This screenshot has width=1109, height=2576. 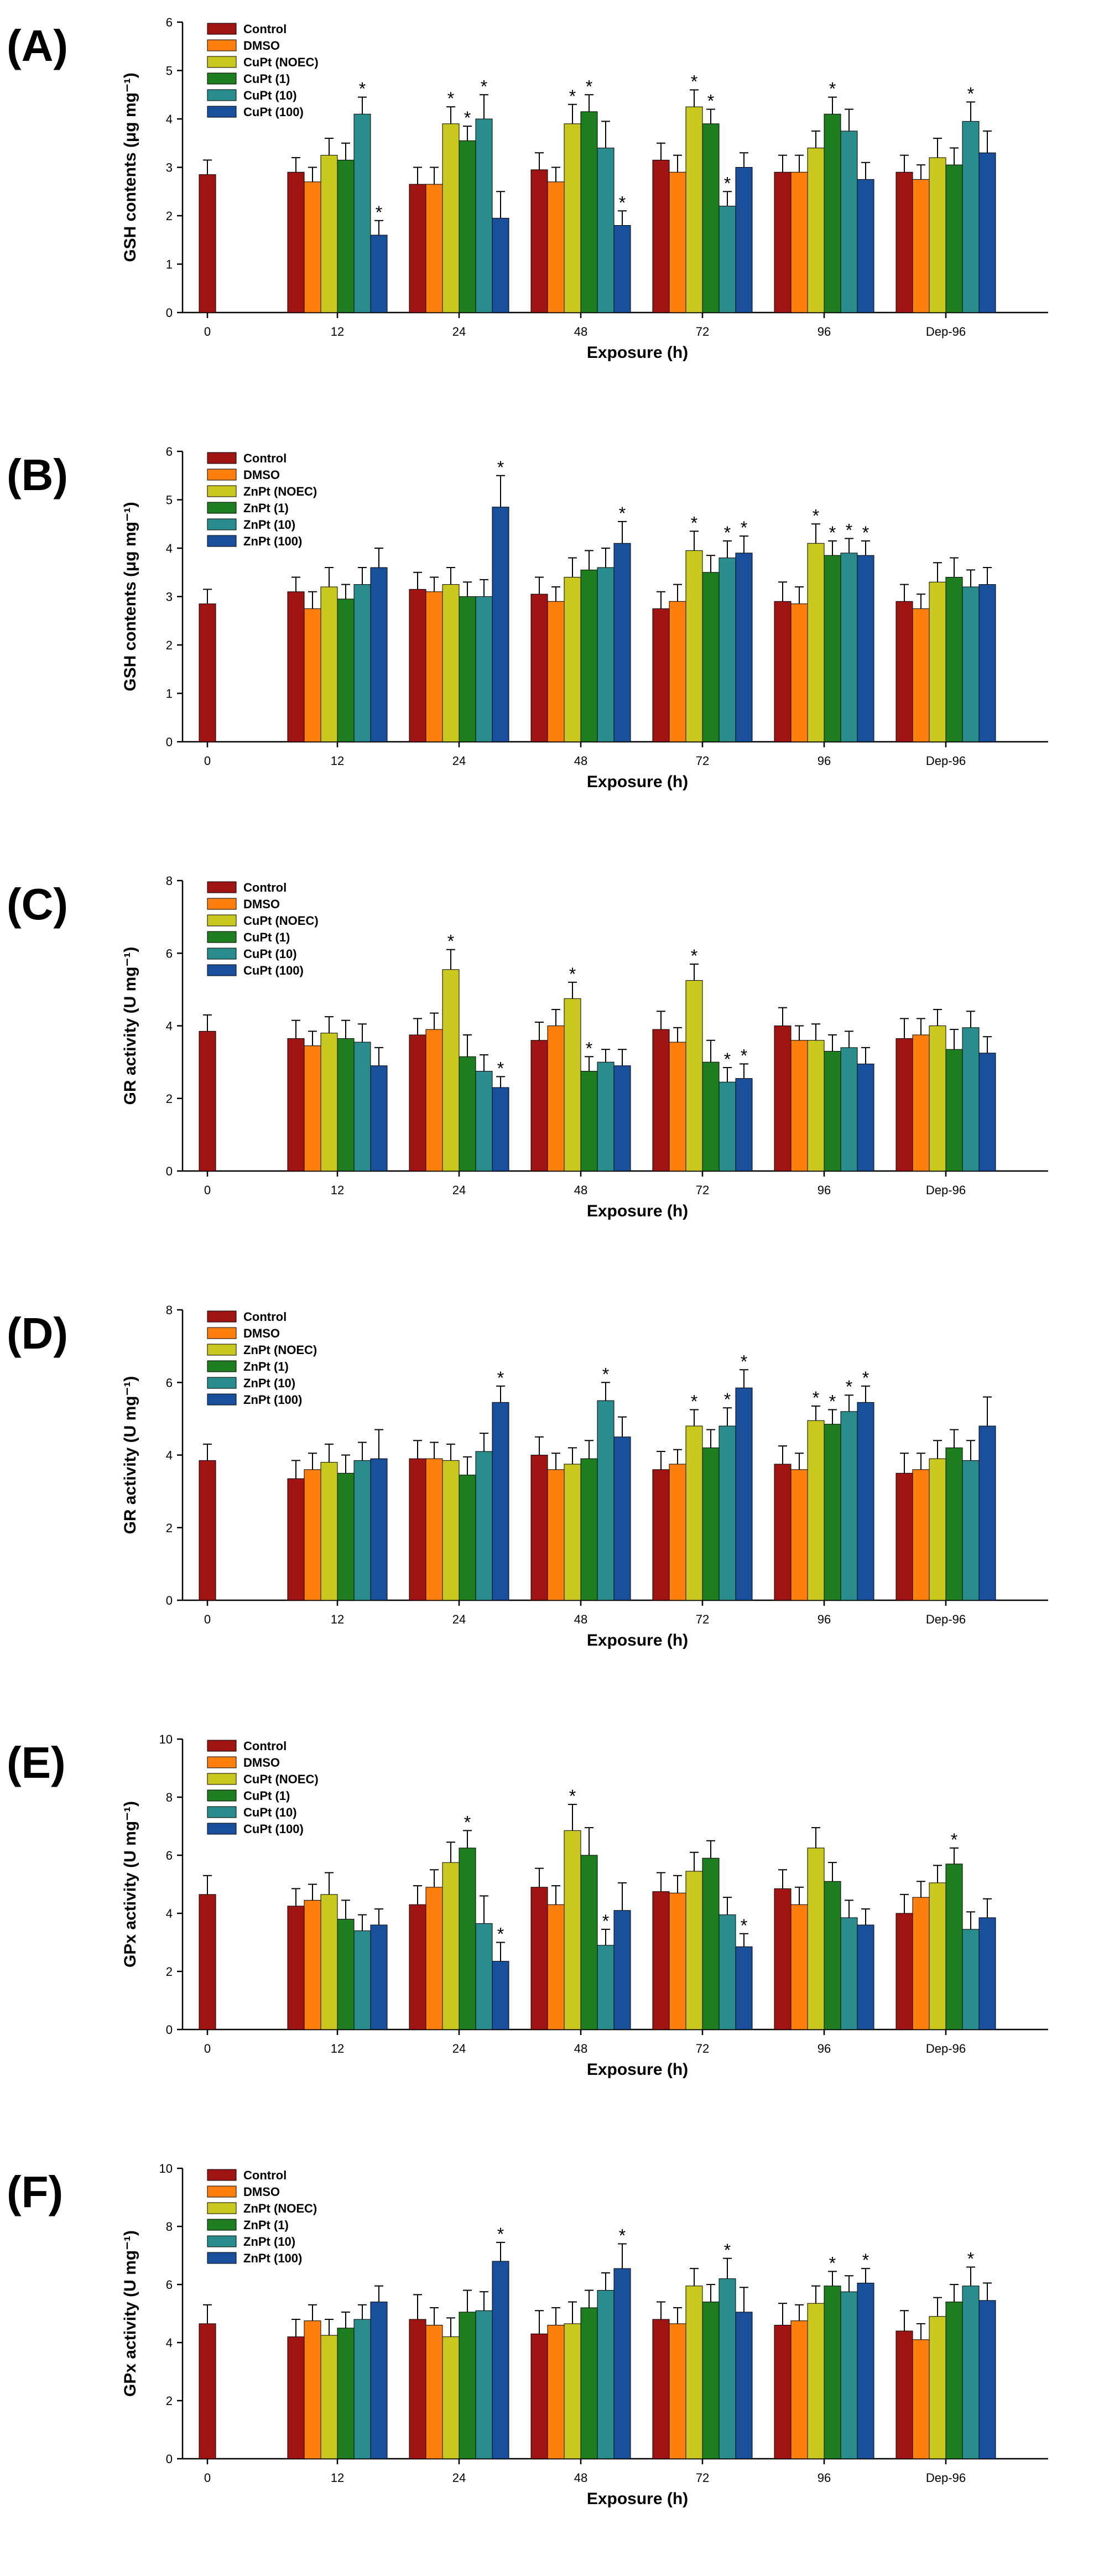 What do you see at coordinates (273, 971) in the screenshot?
I see `legend-label: CuPt (100)` at bounding box center [273, 971].